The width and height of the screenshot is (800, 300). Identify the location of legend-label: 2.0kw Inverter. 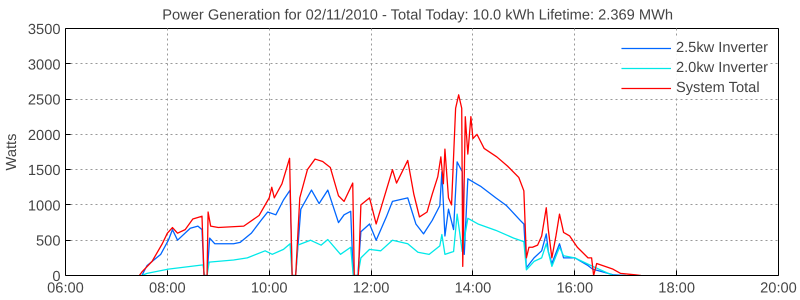
(722, 68).